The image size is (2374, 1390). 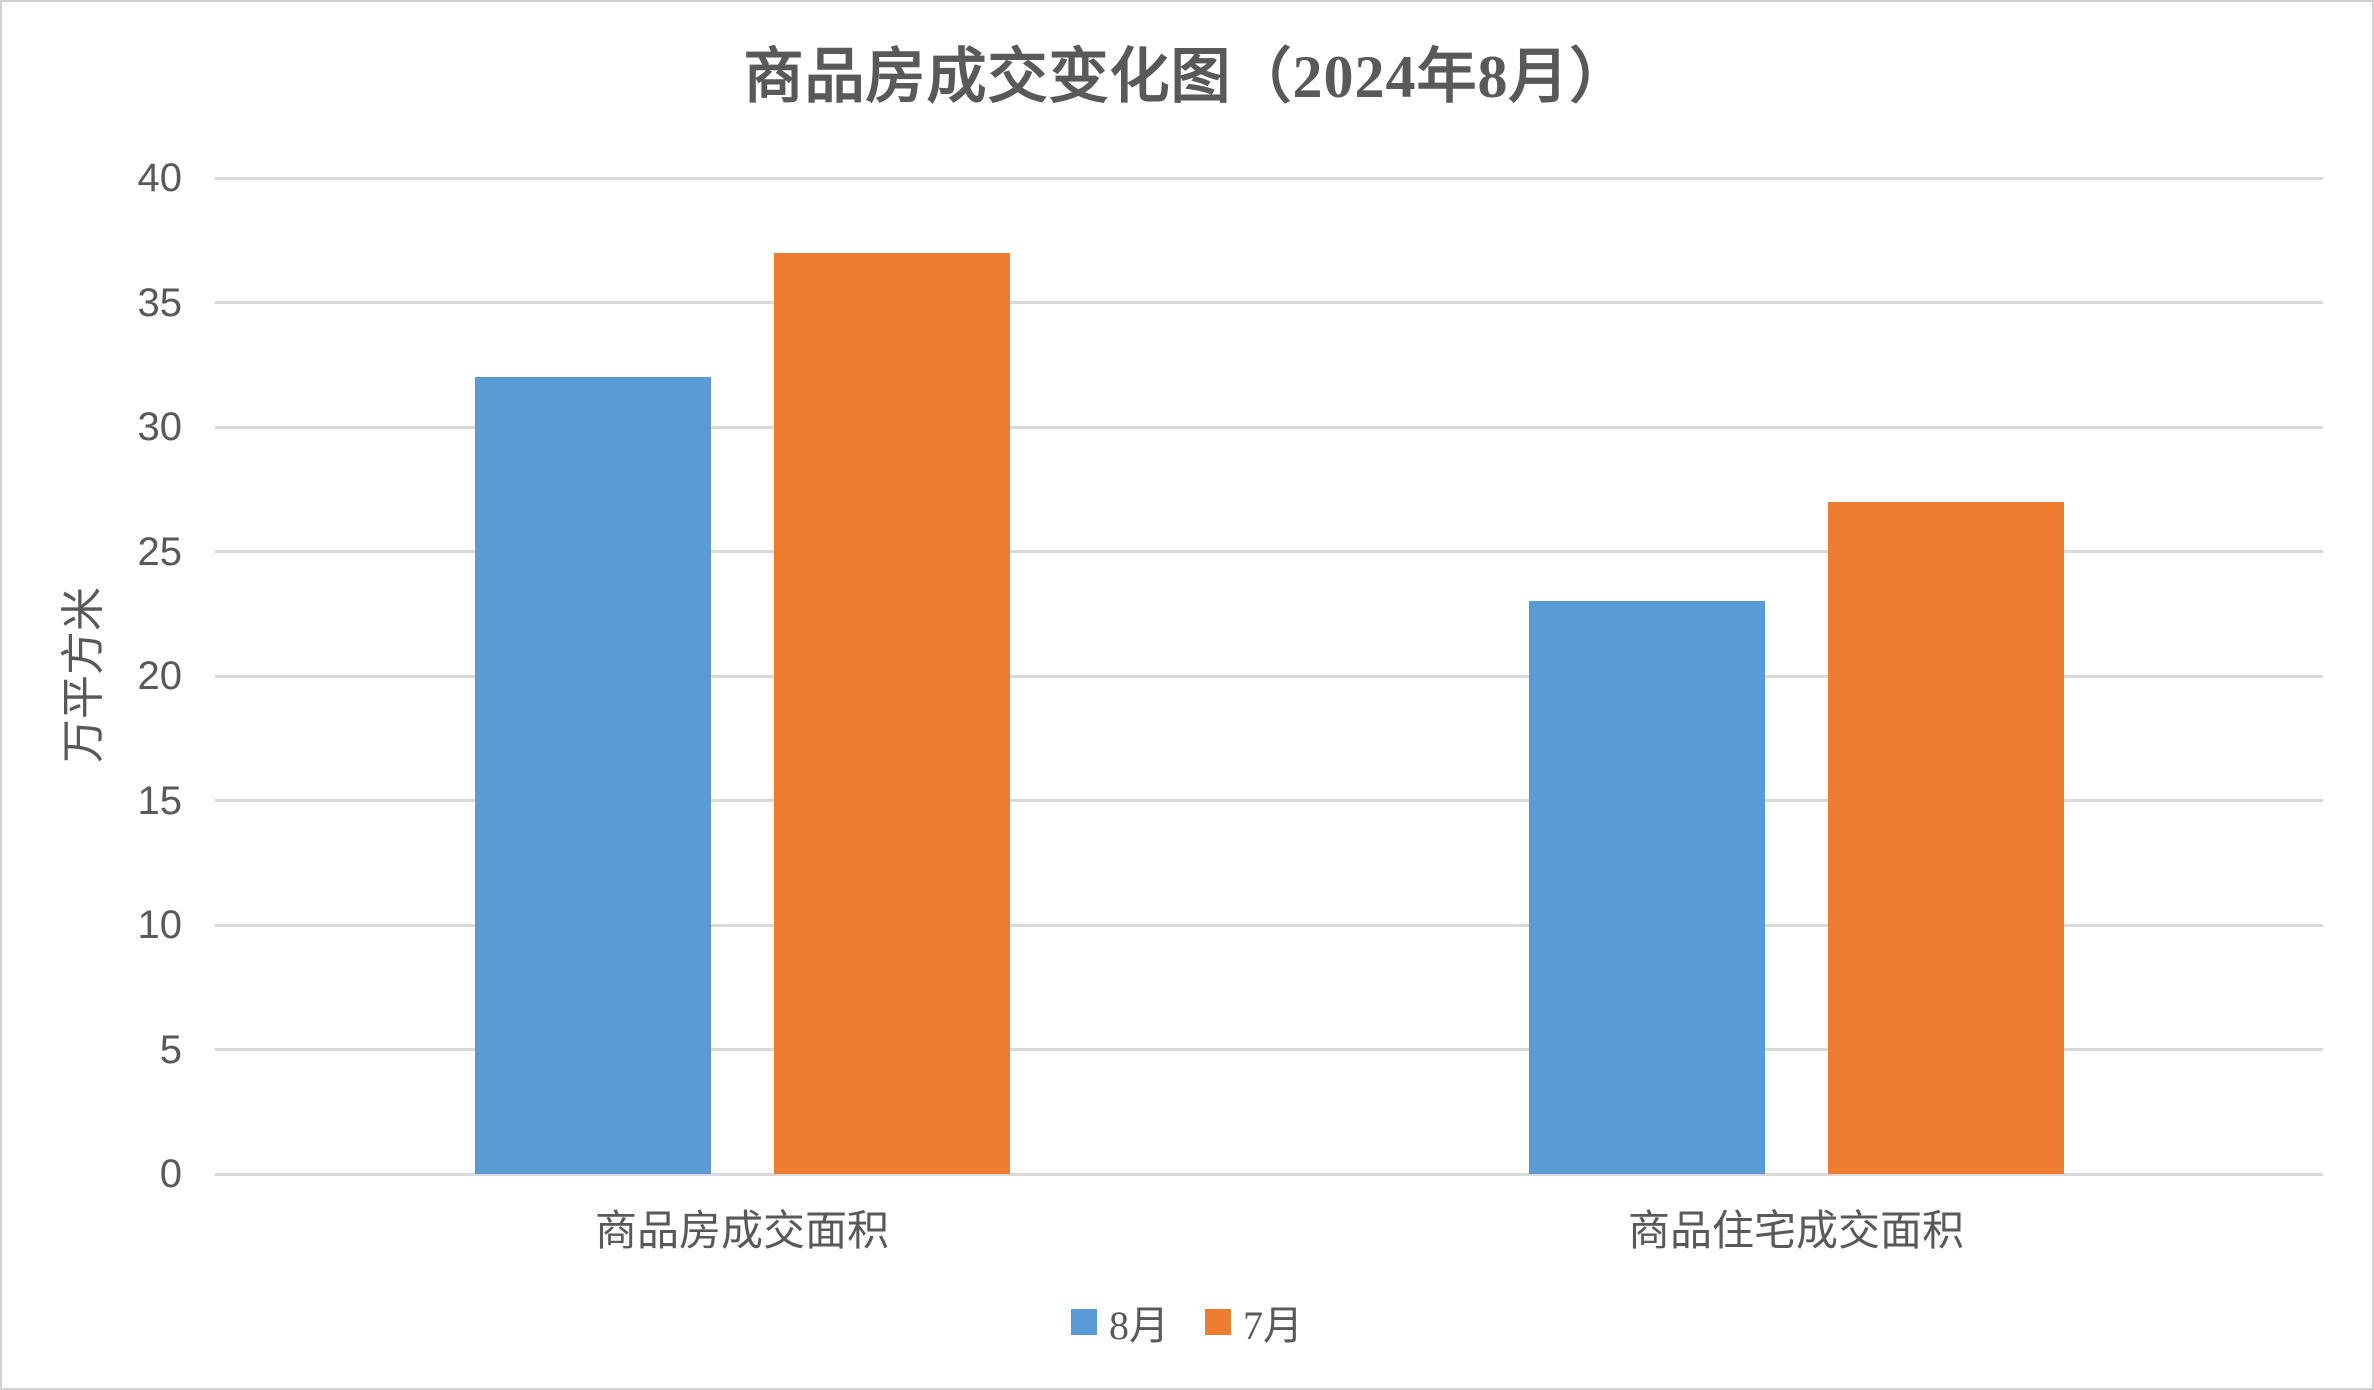 I want to click on chart-title: 商品房成交变化图（2024年8月）, so click(x=1187, y=77).